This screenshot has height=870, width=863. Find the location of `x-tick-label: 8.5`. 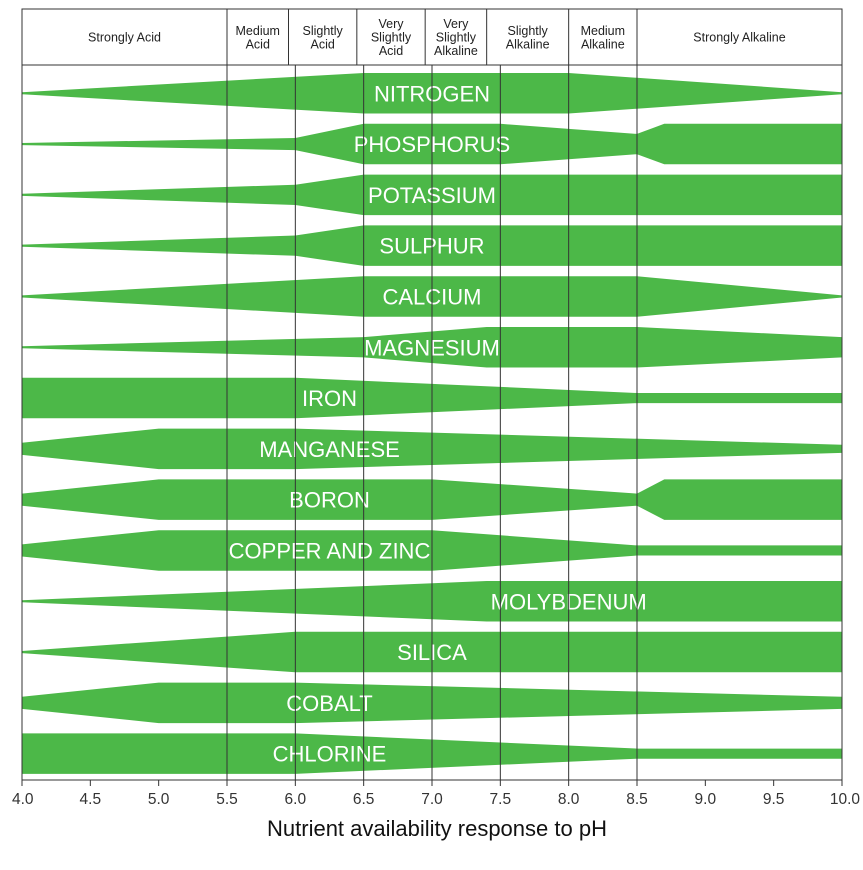

x-tick-label: 8.5 is located at coordinates (637, 799).